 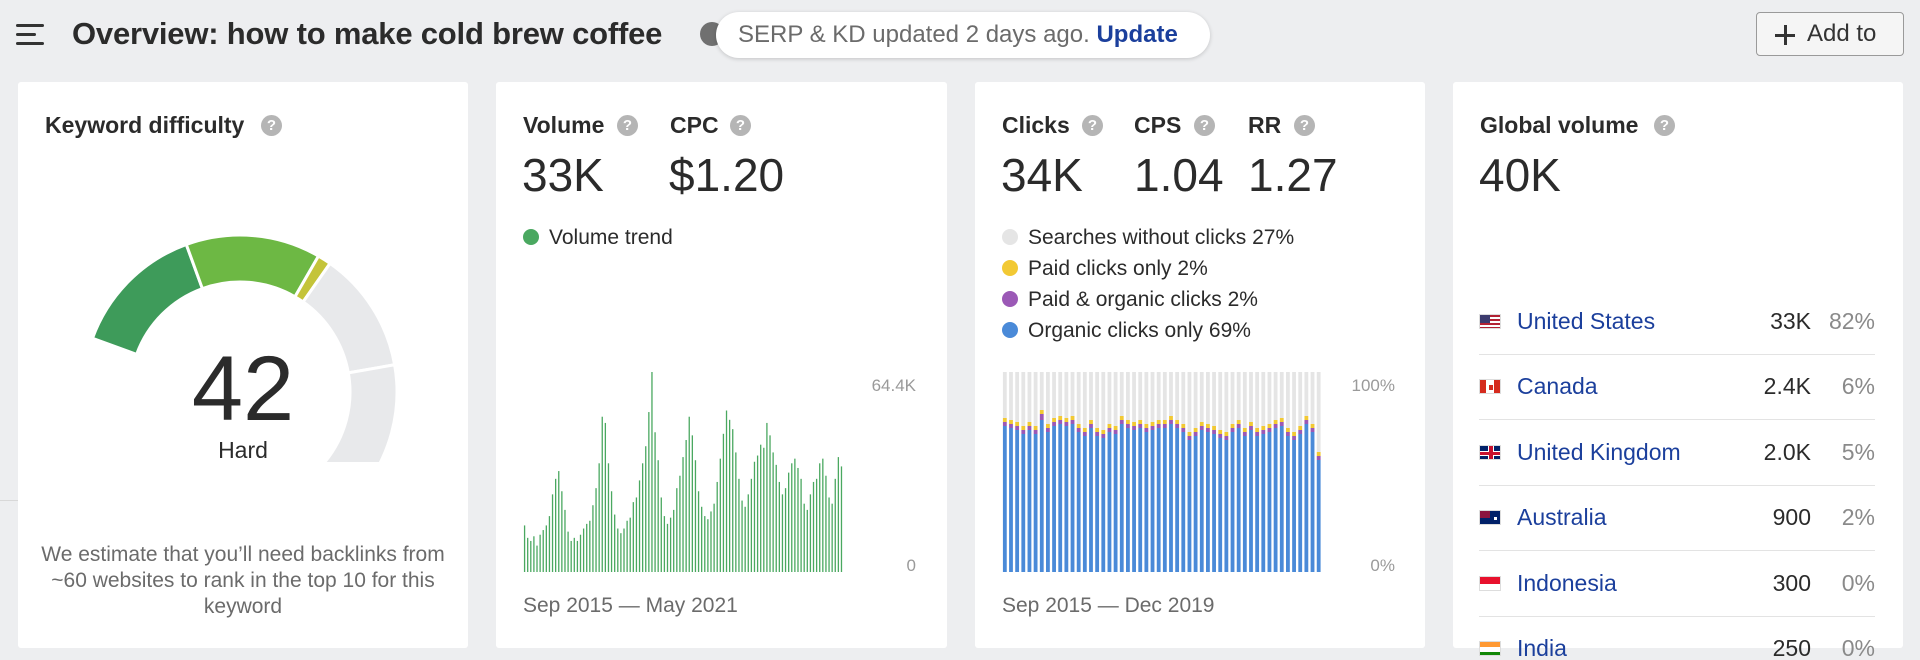 What do you see at coordinates (1599, 451) in the screenshot?
I see `country-link: United Kingdom` at bounding box center [1599, 451].